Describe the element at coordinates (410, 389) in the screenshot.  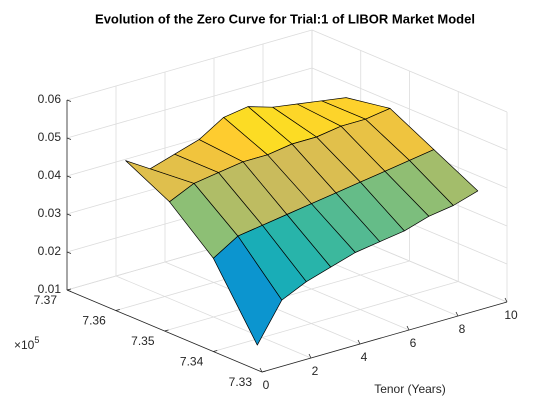
I see `x-axis-label: Tenor (Years)` at that location.